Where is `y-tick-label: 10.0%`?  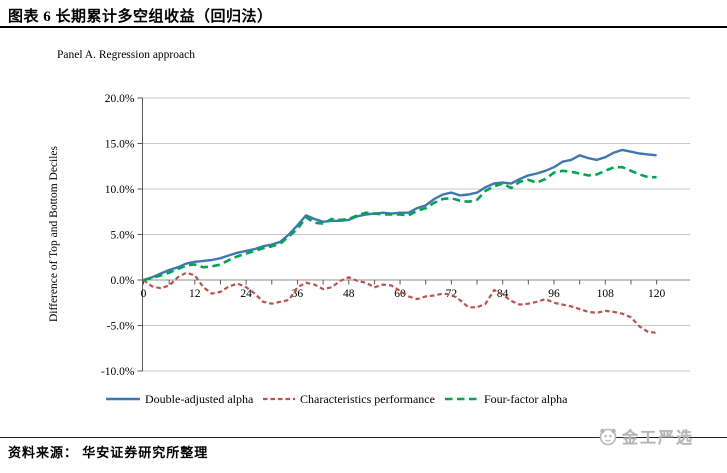 y-tick-label: 10.0% is located at coordinates (120, 190).